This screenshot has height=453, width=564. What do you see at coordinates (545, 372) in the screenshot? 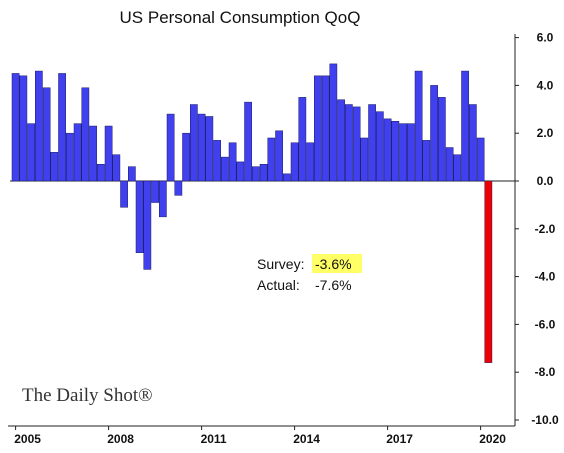
I see `y-tick-label: -8.0` at bounding box center [545, 372].